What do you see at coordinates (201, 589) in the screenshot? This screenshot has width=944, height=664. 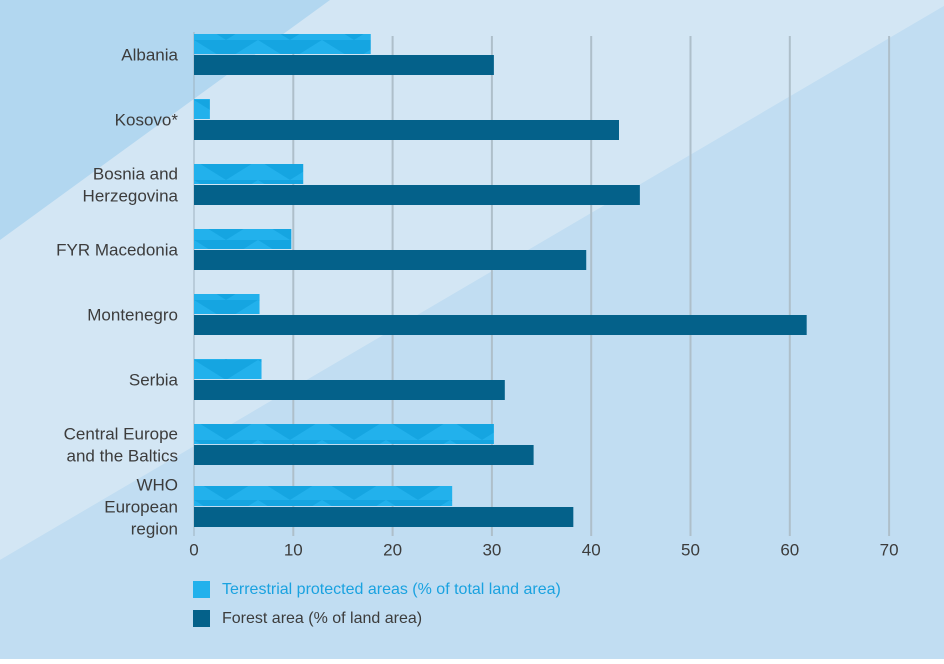 I see `legend-swatch-protected-areas` at bounding box center [201, 589].